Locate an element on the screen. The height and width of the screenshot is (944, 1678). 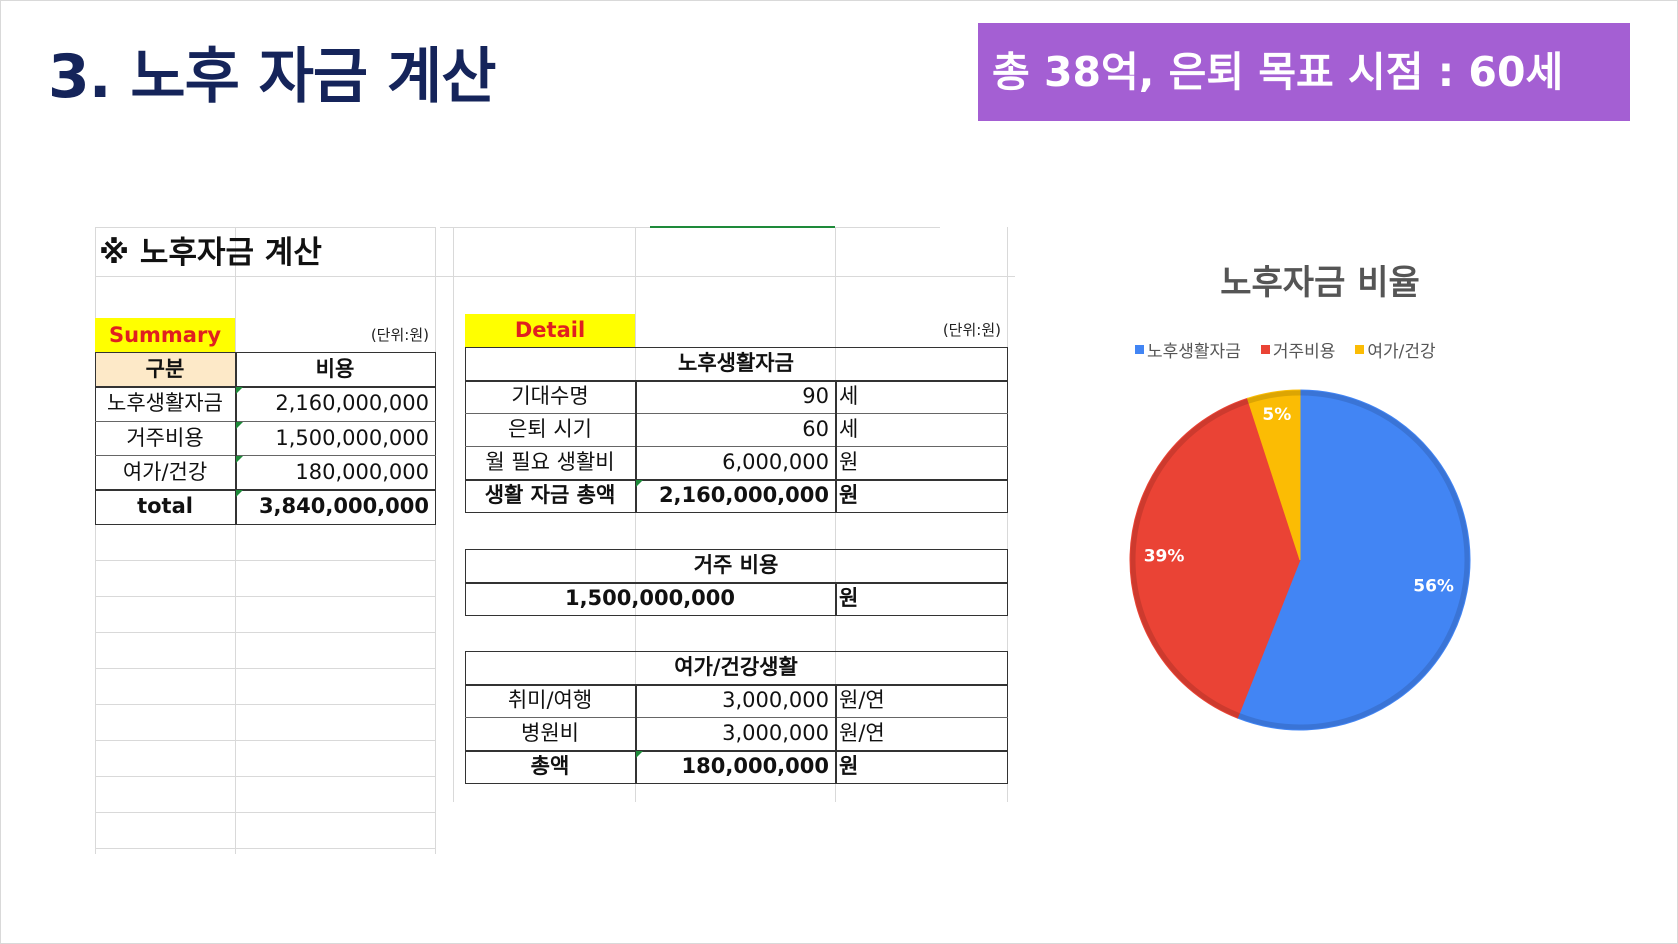
living-header: 노후생활자금 is located at coordinates (736, 363).